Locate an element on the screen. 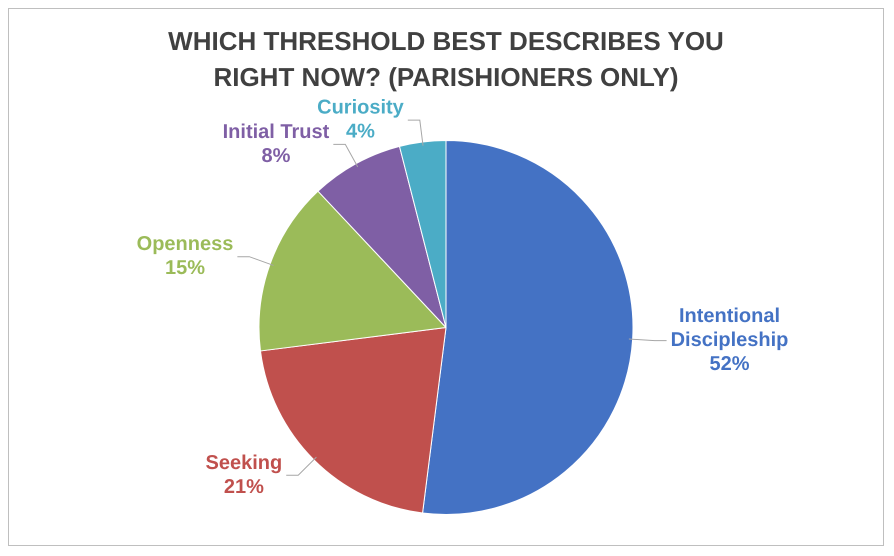  data-label: 4% is located at coordinates (361, 131).